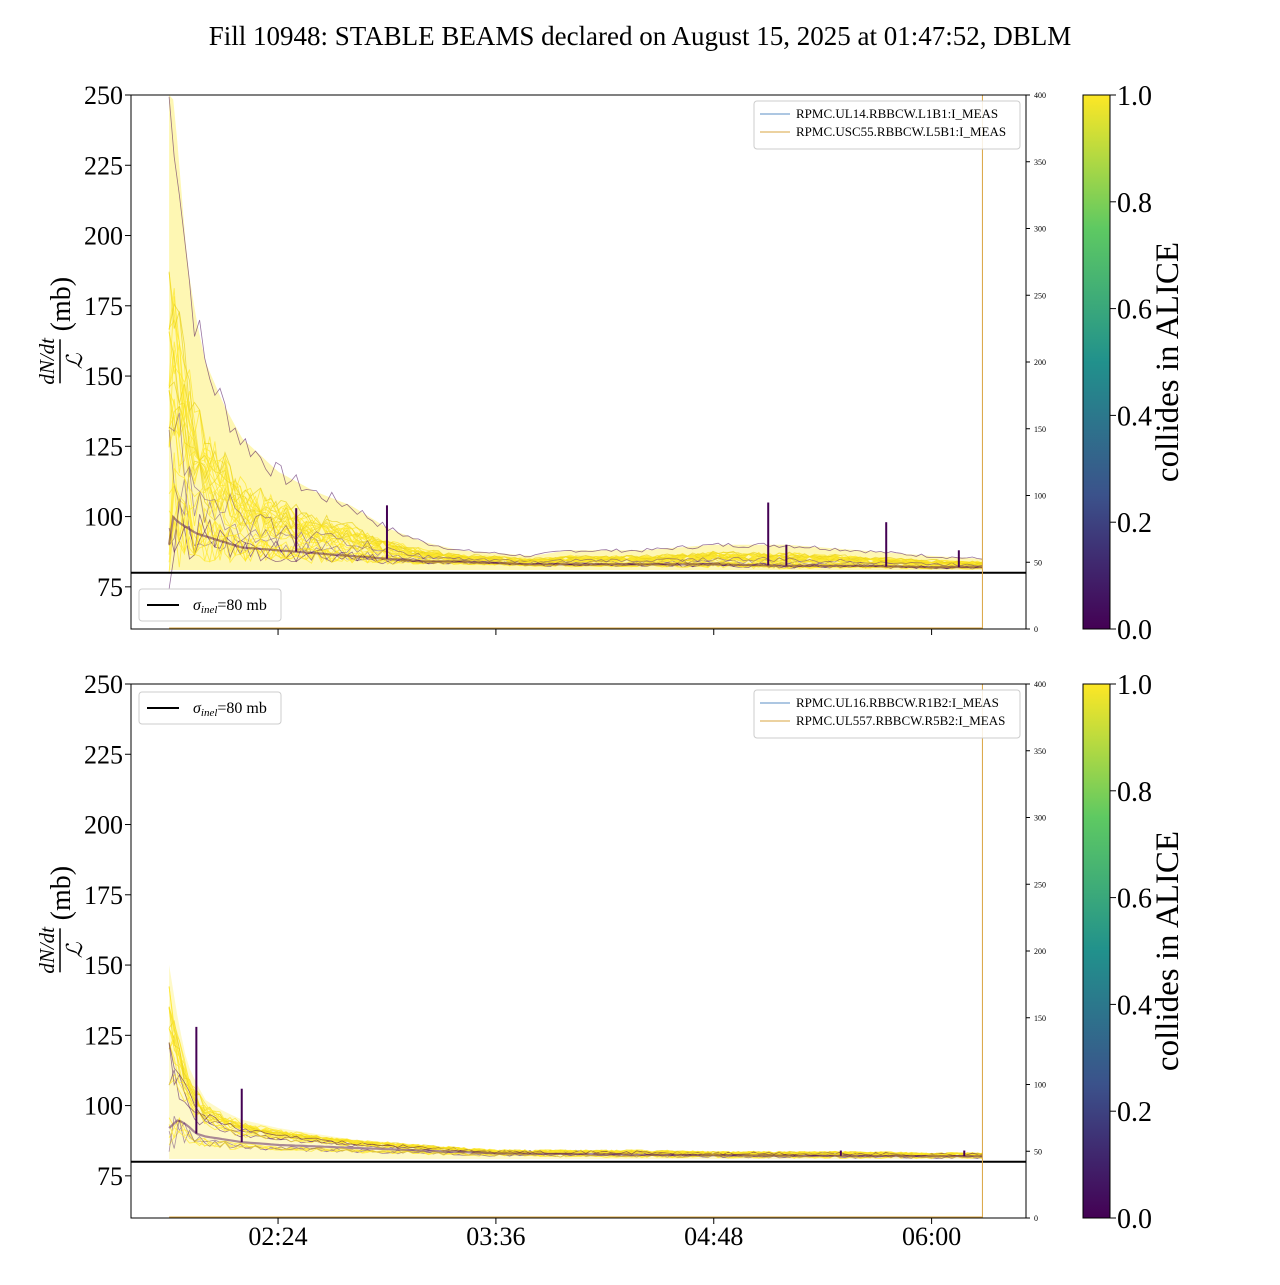 The height and width of the screenshot is (1285, 1280). Describe the element at coordinates (897, 702) in the screenshot. I see `rpmc-legend-label: RPMC.UL16.RBBCW.R1B2:I_MEAS` at that location.